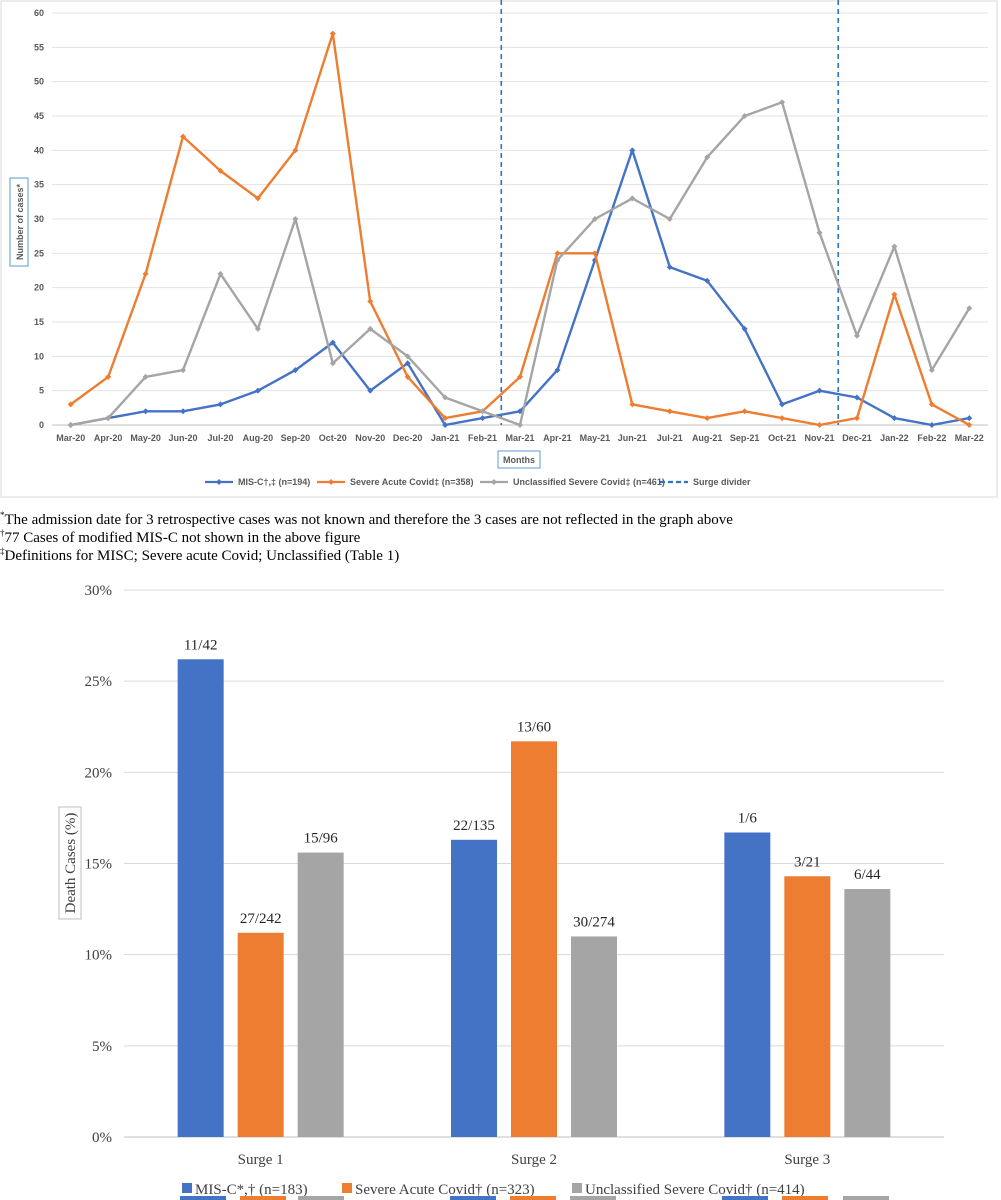 This screenshot has height=1200, width=1001. What do you see at coordinates (2, 551) in the screenshot?
I see `footnote-mark: ‡` at bounding box center [2, 551].